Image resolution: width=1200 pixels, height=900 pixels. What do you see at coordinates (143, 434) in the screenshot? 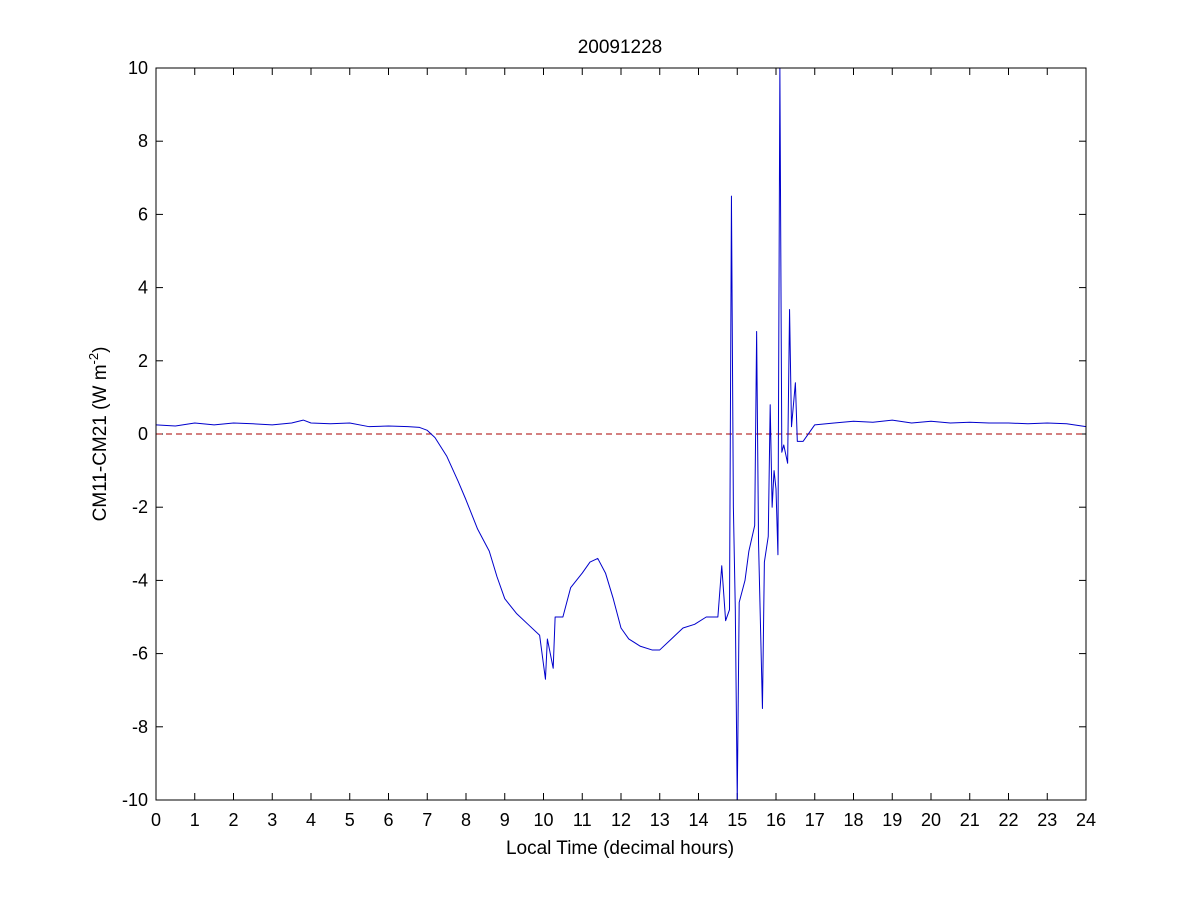
I see `y-tick-label: 0` at bounding box center [143, 434].